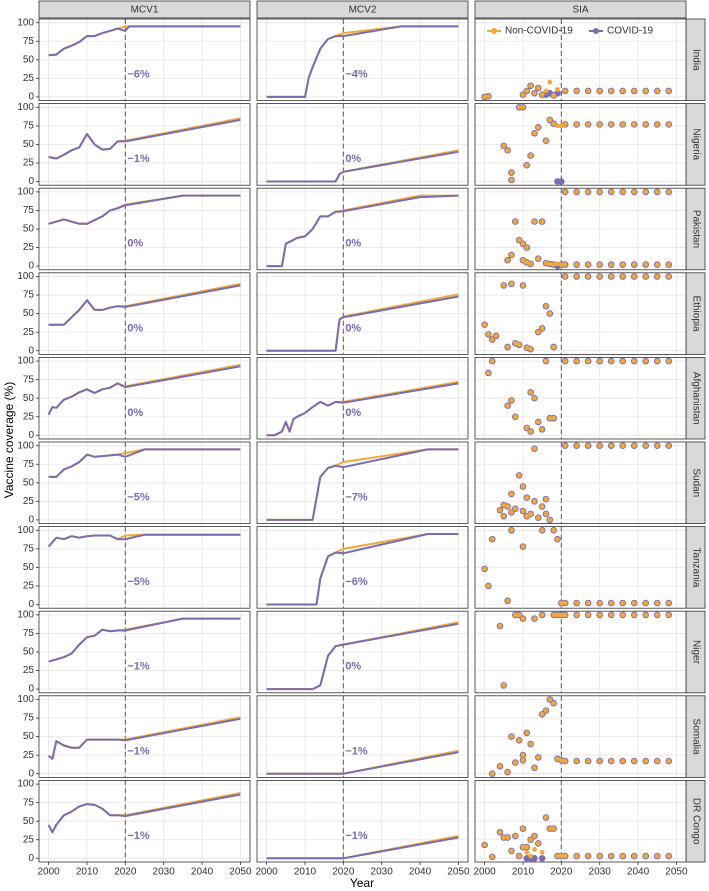 This screenshot has width=709, height=891. I want to click on y-tick-label: 25, so click(29, 163).